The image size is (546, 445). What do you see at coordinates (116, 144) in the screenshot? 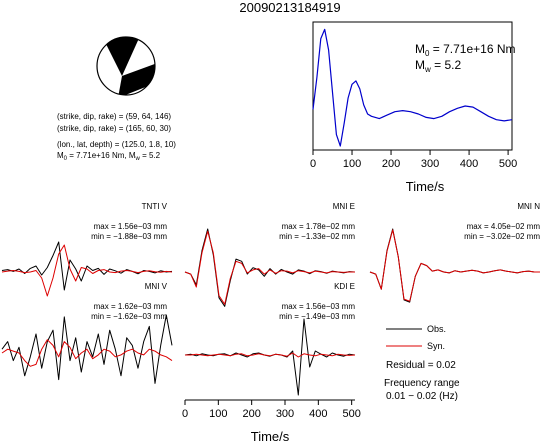
I see `beachball-line-3: (lon., lat, depth) = (125.0, 1.8, 10)` at bounding box center [116, 144].